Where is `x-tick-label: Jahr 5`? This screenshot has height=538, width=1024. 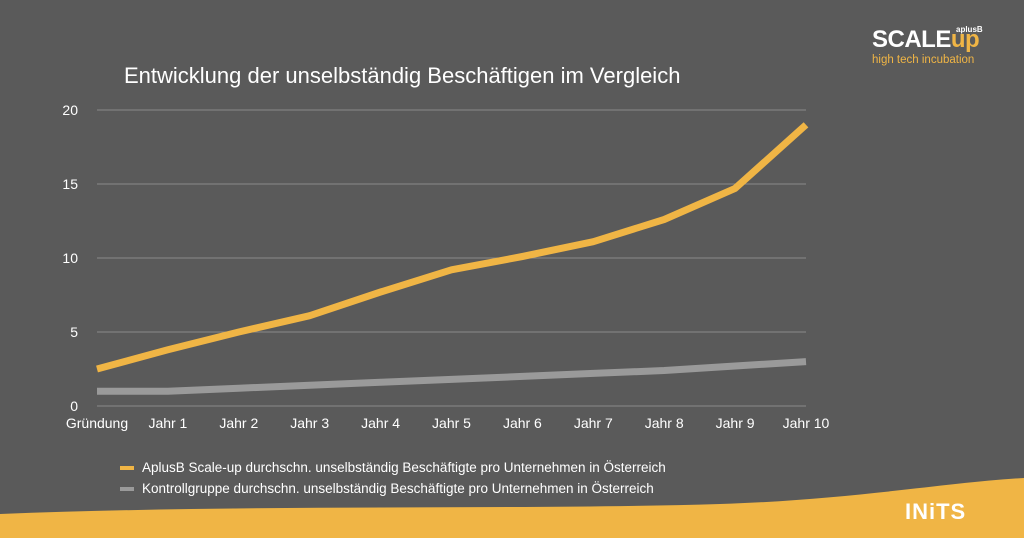
x-tick-label: Jahr 5 is located at coordinates (451, 423).